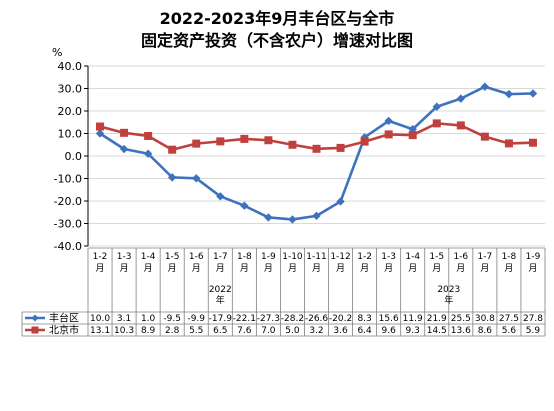  What do you see at coordinates (340, 257) in the screenshot?
I see `x-tick-label: 1-12` at bounding box center [340, 257].